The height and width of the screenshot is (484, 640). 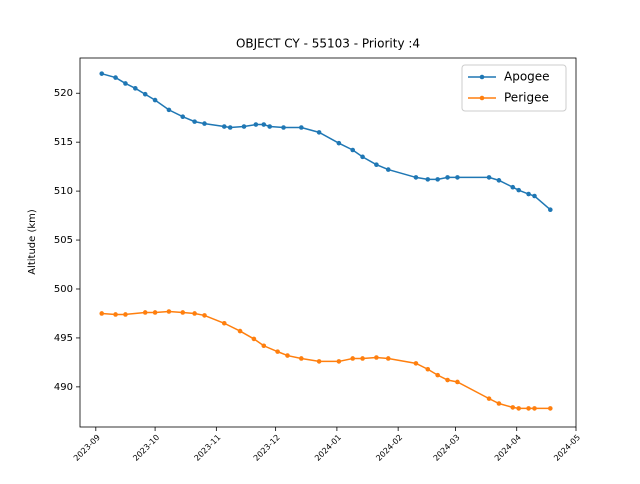 What do you see at coordinates (32, 242) in the screenshot?
I see `y-axis-label: Altitude (km)` at bounding box center [32, 242].